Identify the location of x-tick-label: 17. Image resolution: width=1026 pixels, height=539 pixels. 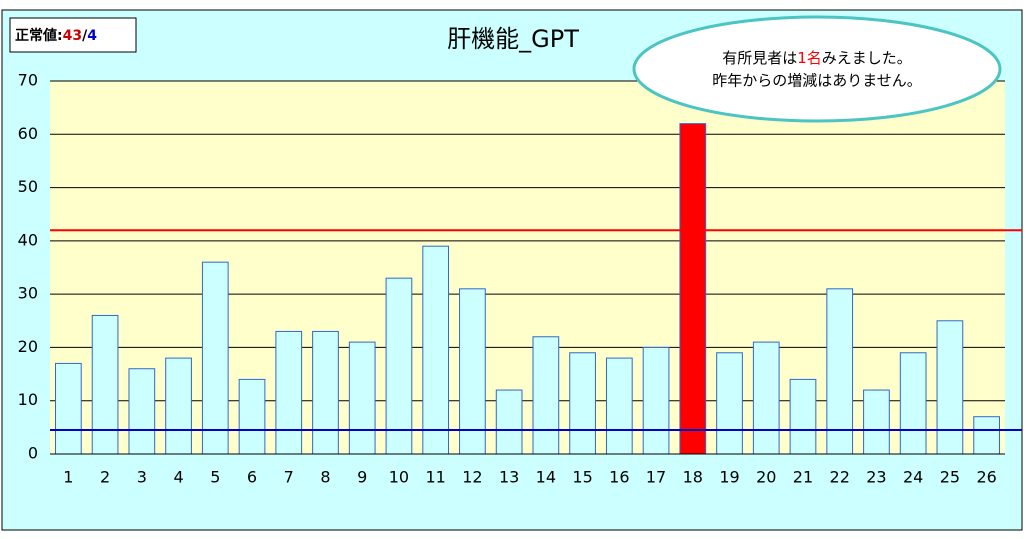
(656, 477).